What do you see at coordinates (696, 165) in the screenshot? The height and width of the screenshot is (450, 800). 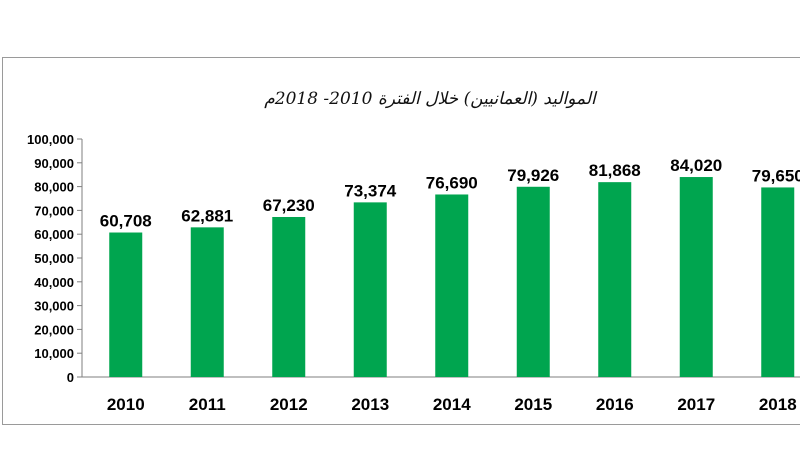 I see `data-label: 84,020` at bounding box center [696, 165].